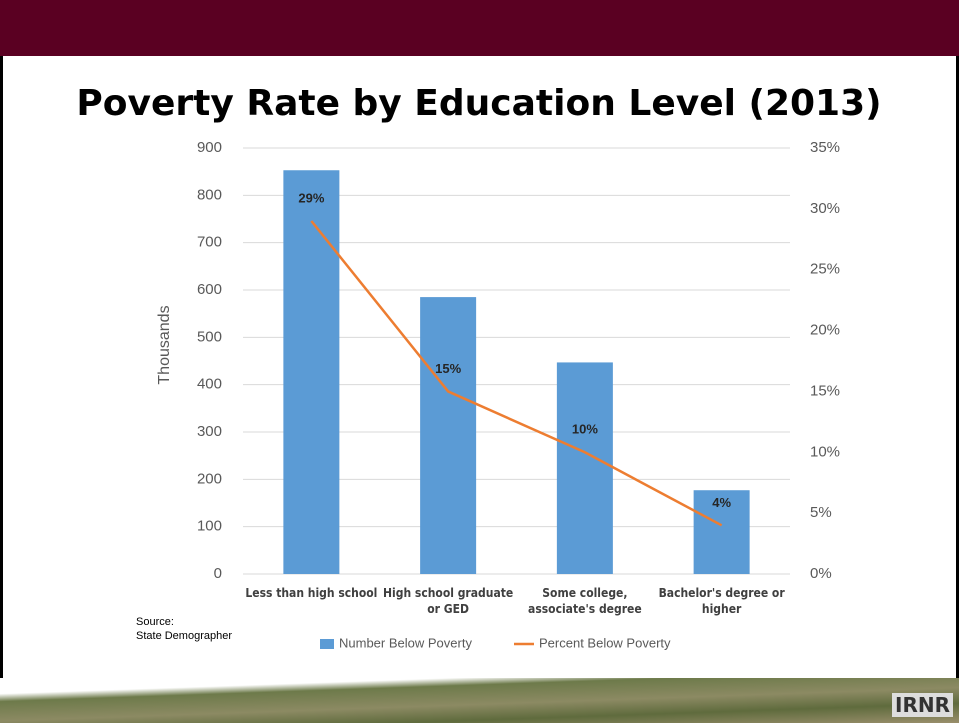 Image resolution: width=959 pixels, height=723 pixels. What do you see at coordinates (311, 593) in the screenshot?
I see `x-tick-label: Less than high school` at bounding box center [311, 593].